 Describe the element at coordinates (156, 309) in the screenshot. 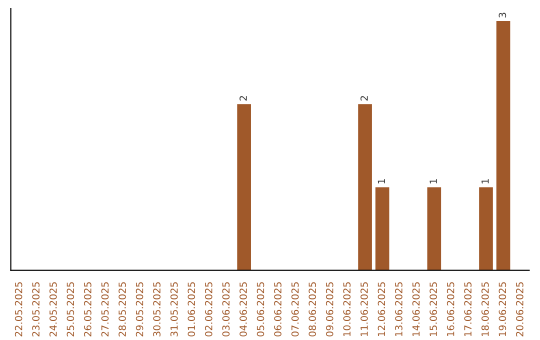

I see `x-tick-label: 30.05.2025` at that location.